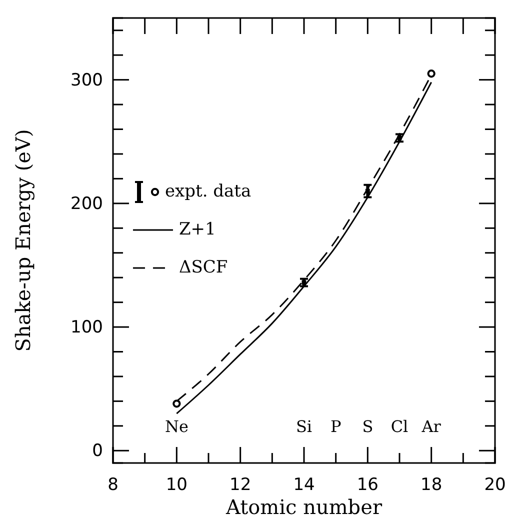  What do you see at coordinates (336, 426) in the screenshot?
I see `annotation: P` at bounding box center [336, 426].